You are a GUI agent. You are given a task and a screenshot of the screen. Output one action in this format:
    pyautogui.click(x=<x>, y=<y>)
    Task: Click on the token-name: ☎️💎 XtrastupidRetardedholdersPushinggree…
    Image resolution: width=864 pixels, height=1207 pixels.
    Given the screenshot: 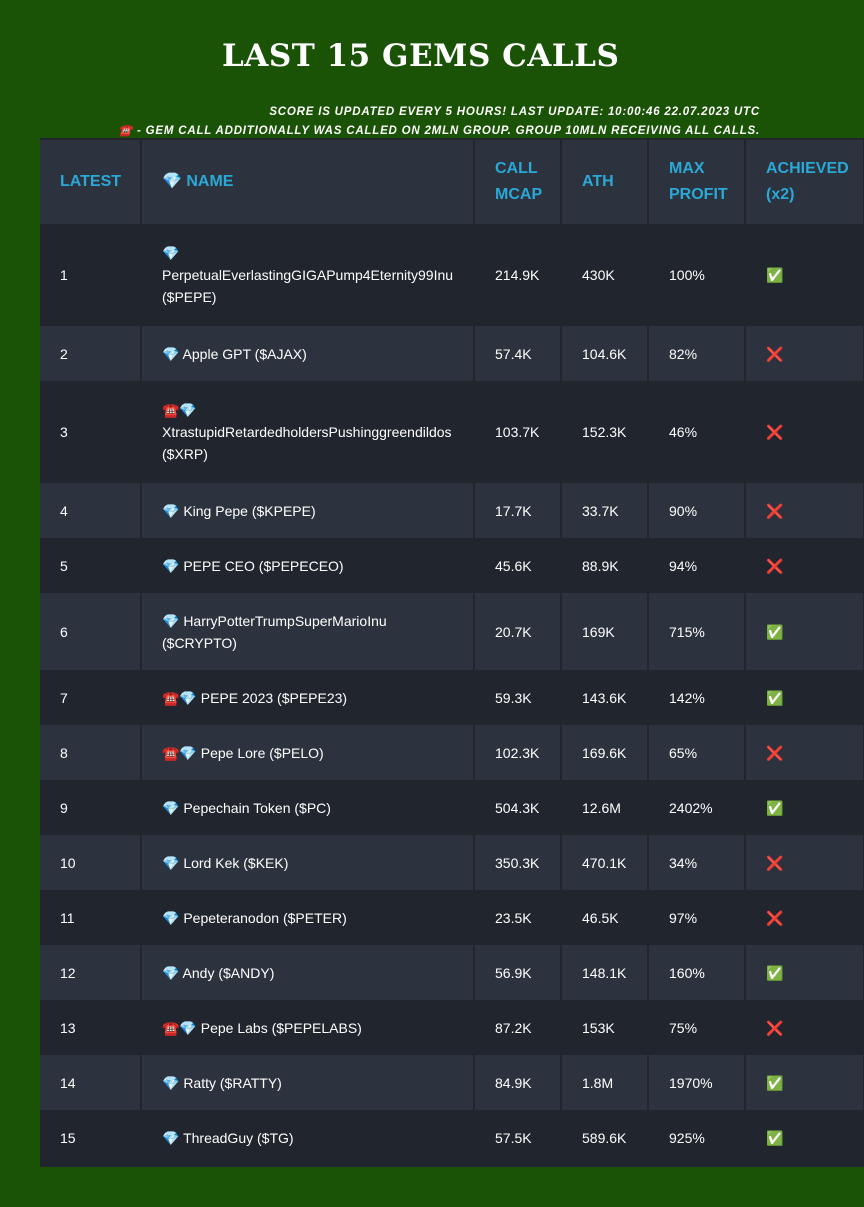 What is the action you would take?
    pyautogui.click(x=308, y=432)
    